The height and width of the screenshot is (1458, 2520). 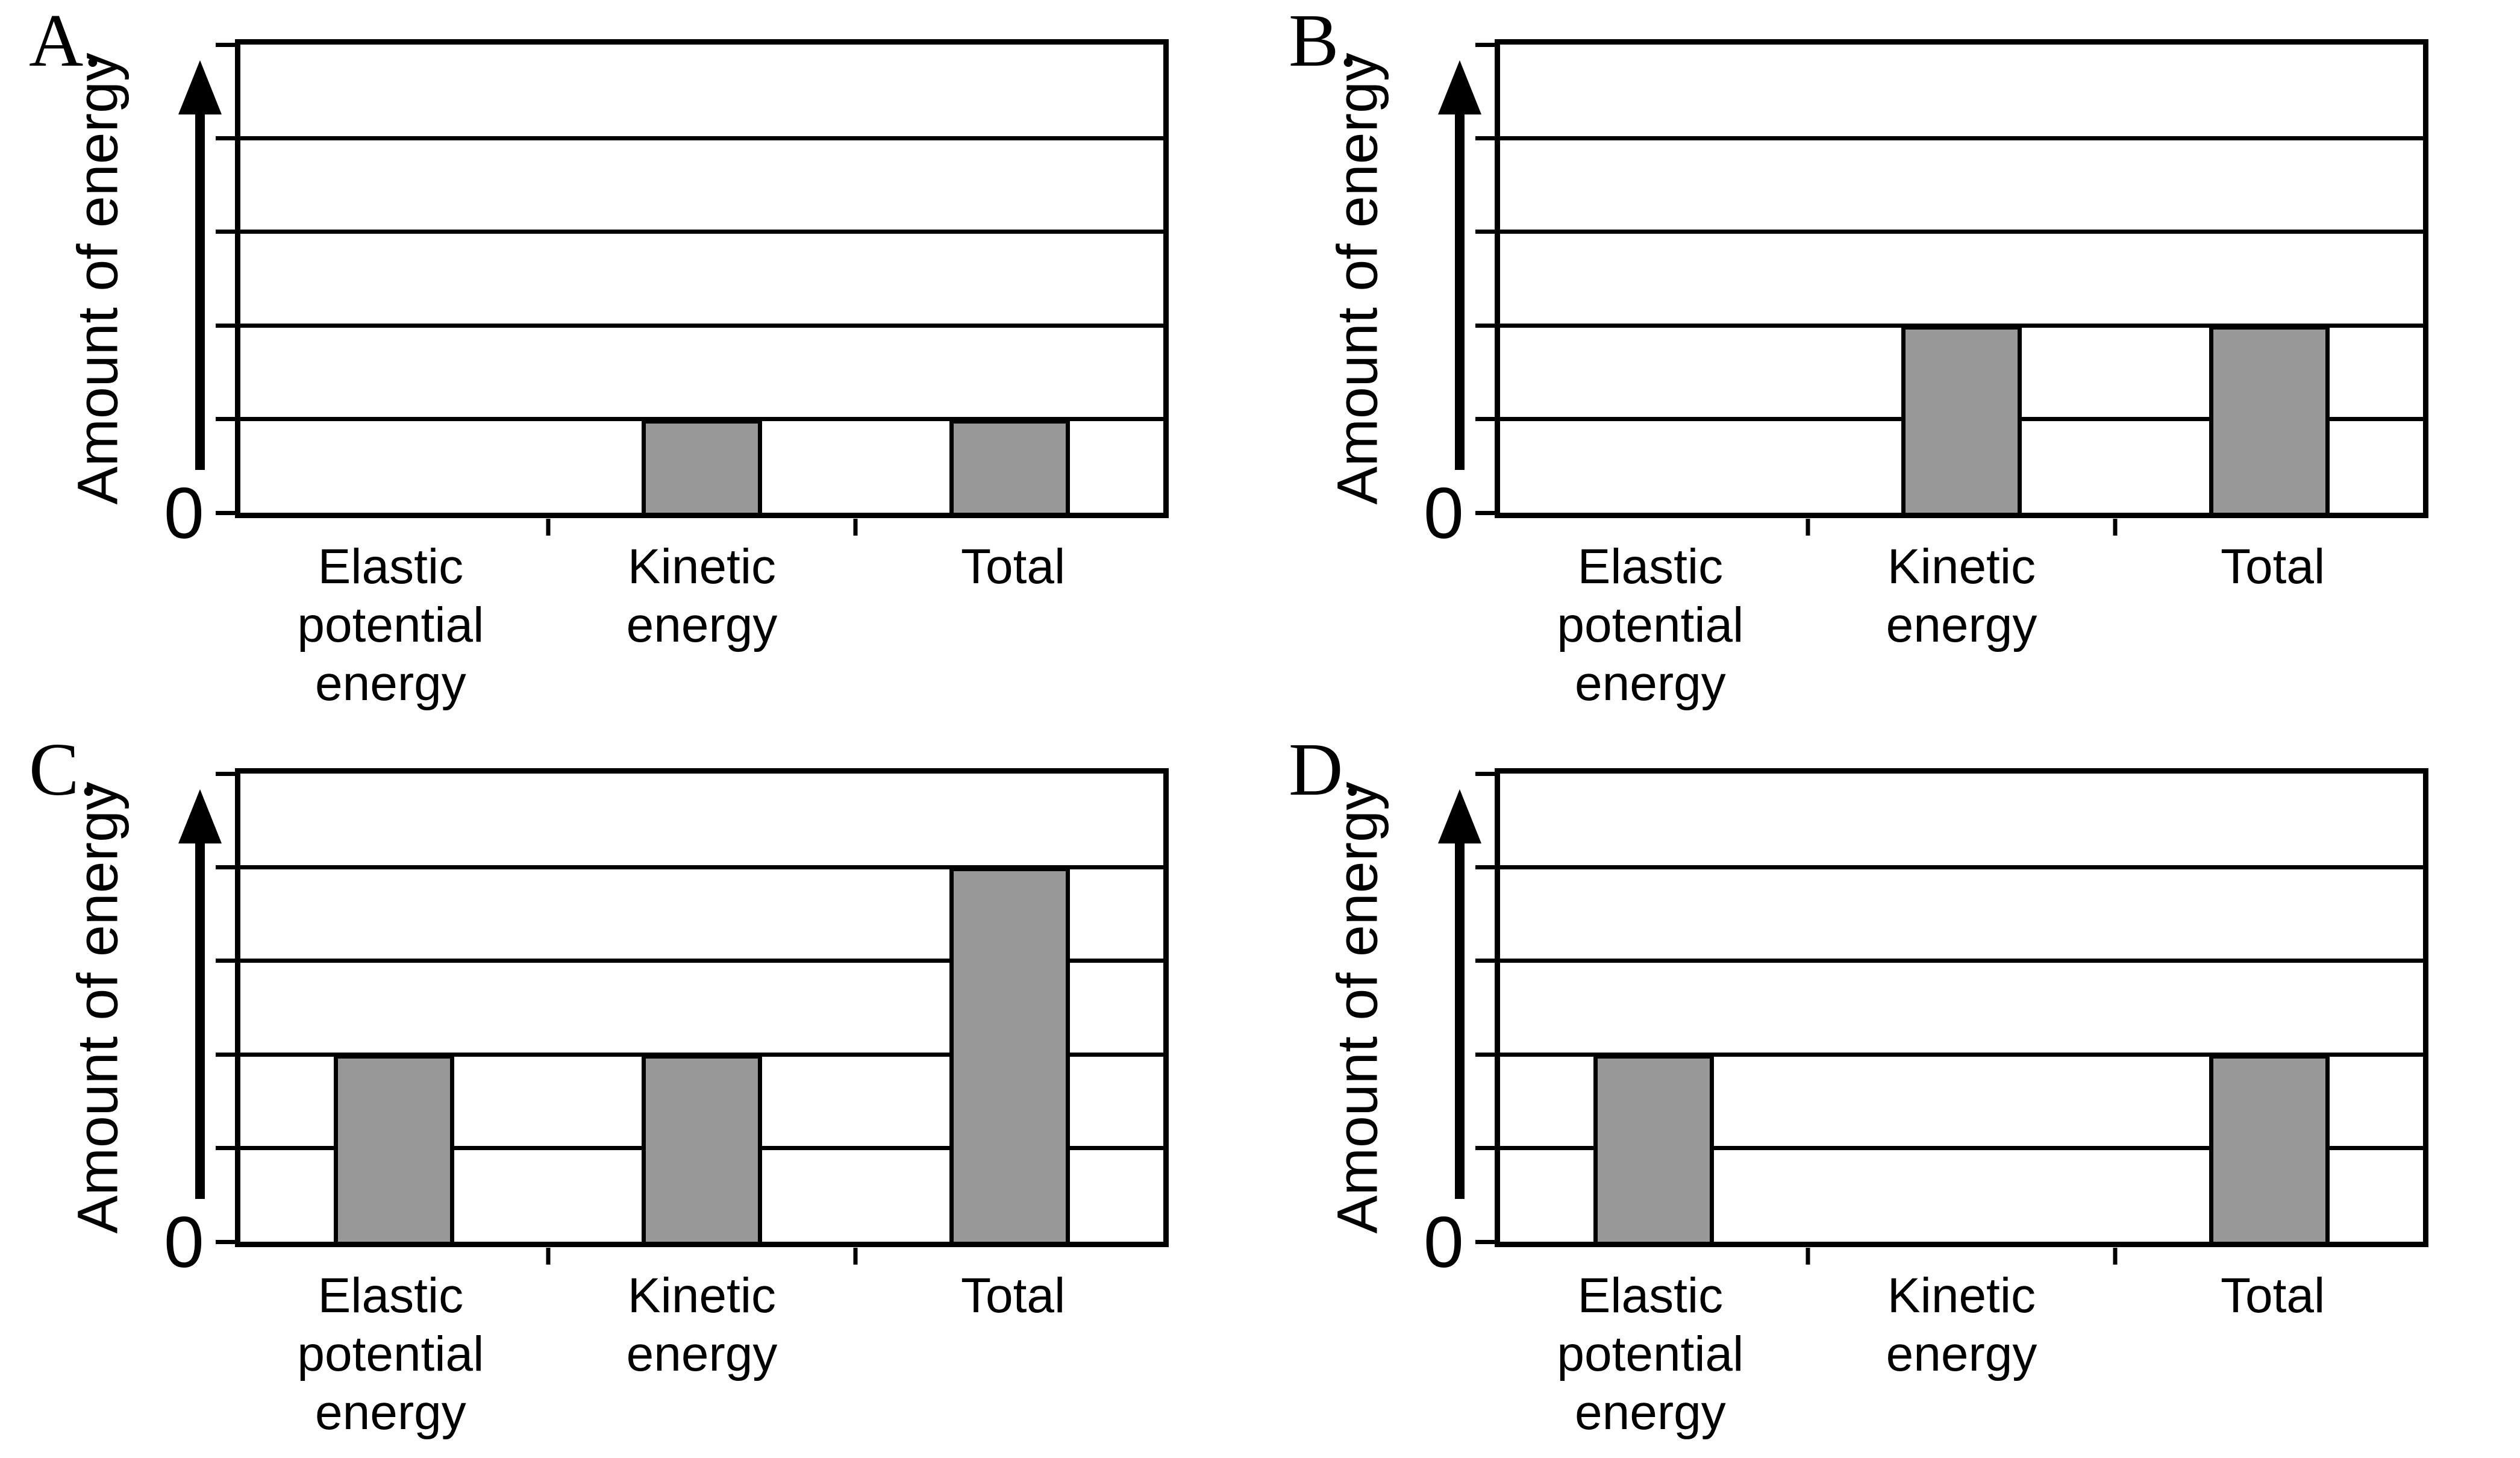 What do you see at coordinates (1325, 770) in the screenshot?
I see `panel-d-letter-label: D.` at bounding box center [1325, 770].